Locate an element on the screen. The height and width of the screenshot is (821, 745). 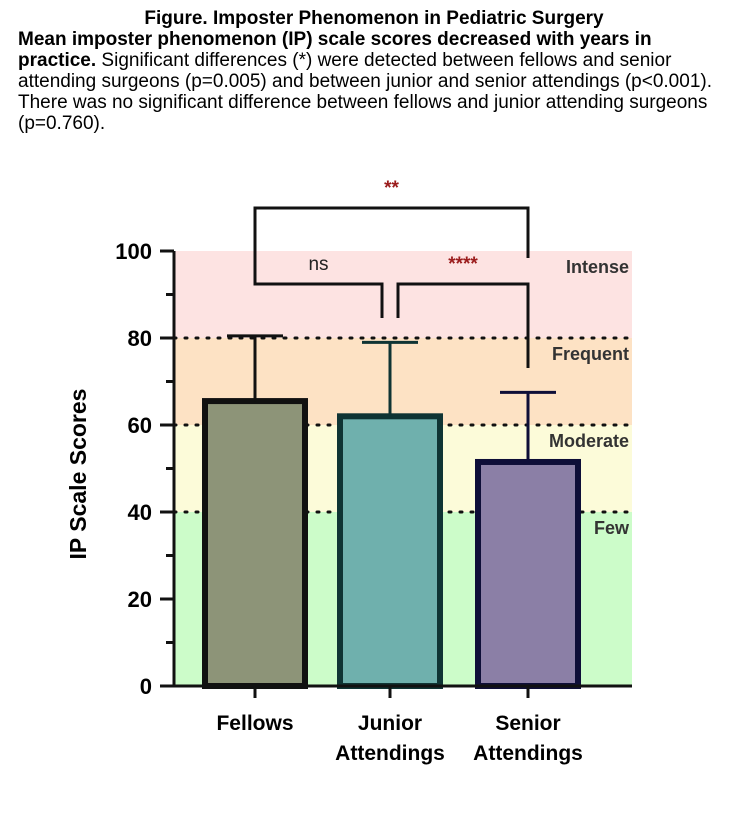
zone-intense is located at coordinates (403, 294).